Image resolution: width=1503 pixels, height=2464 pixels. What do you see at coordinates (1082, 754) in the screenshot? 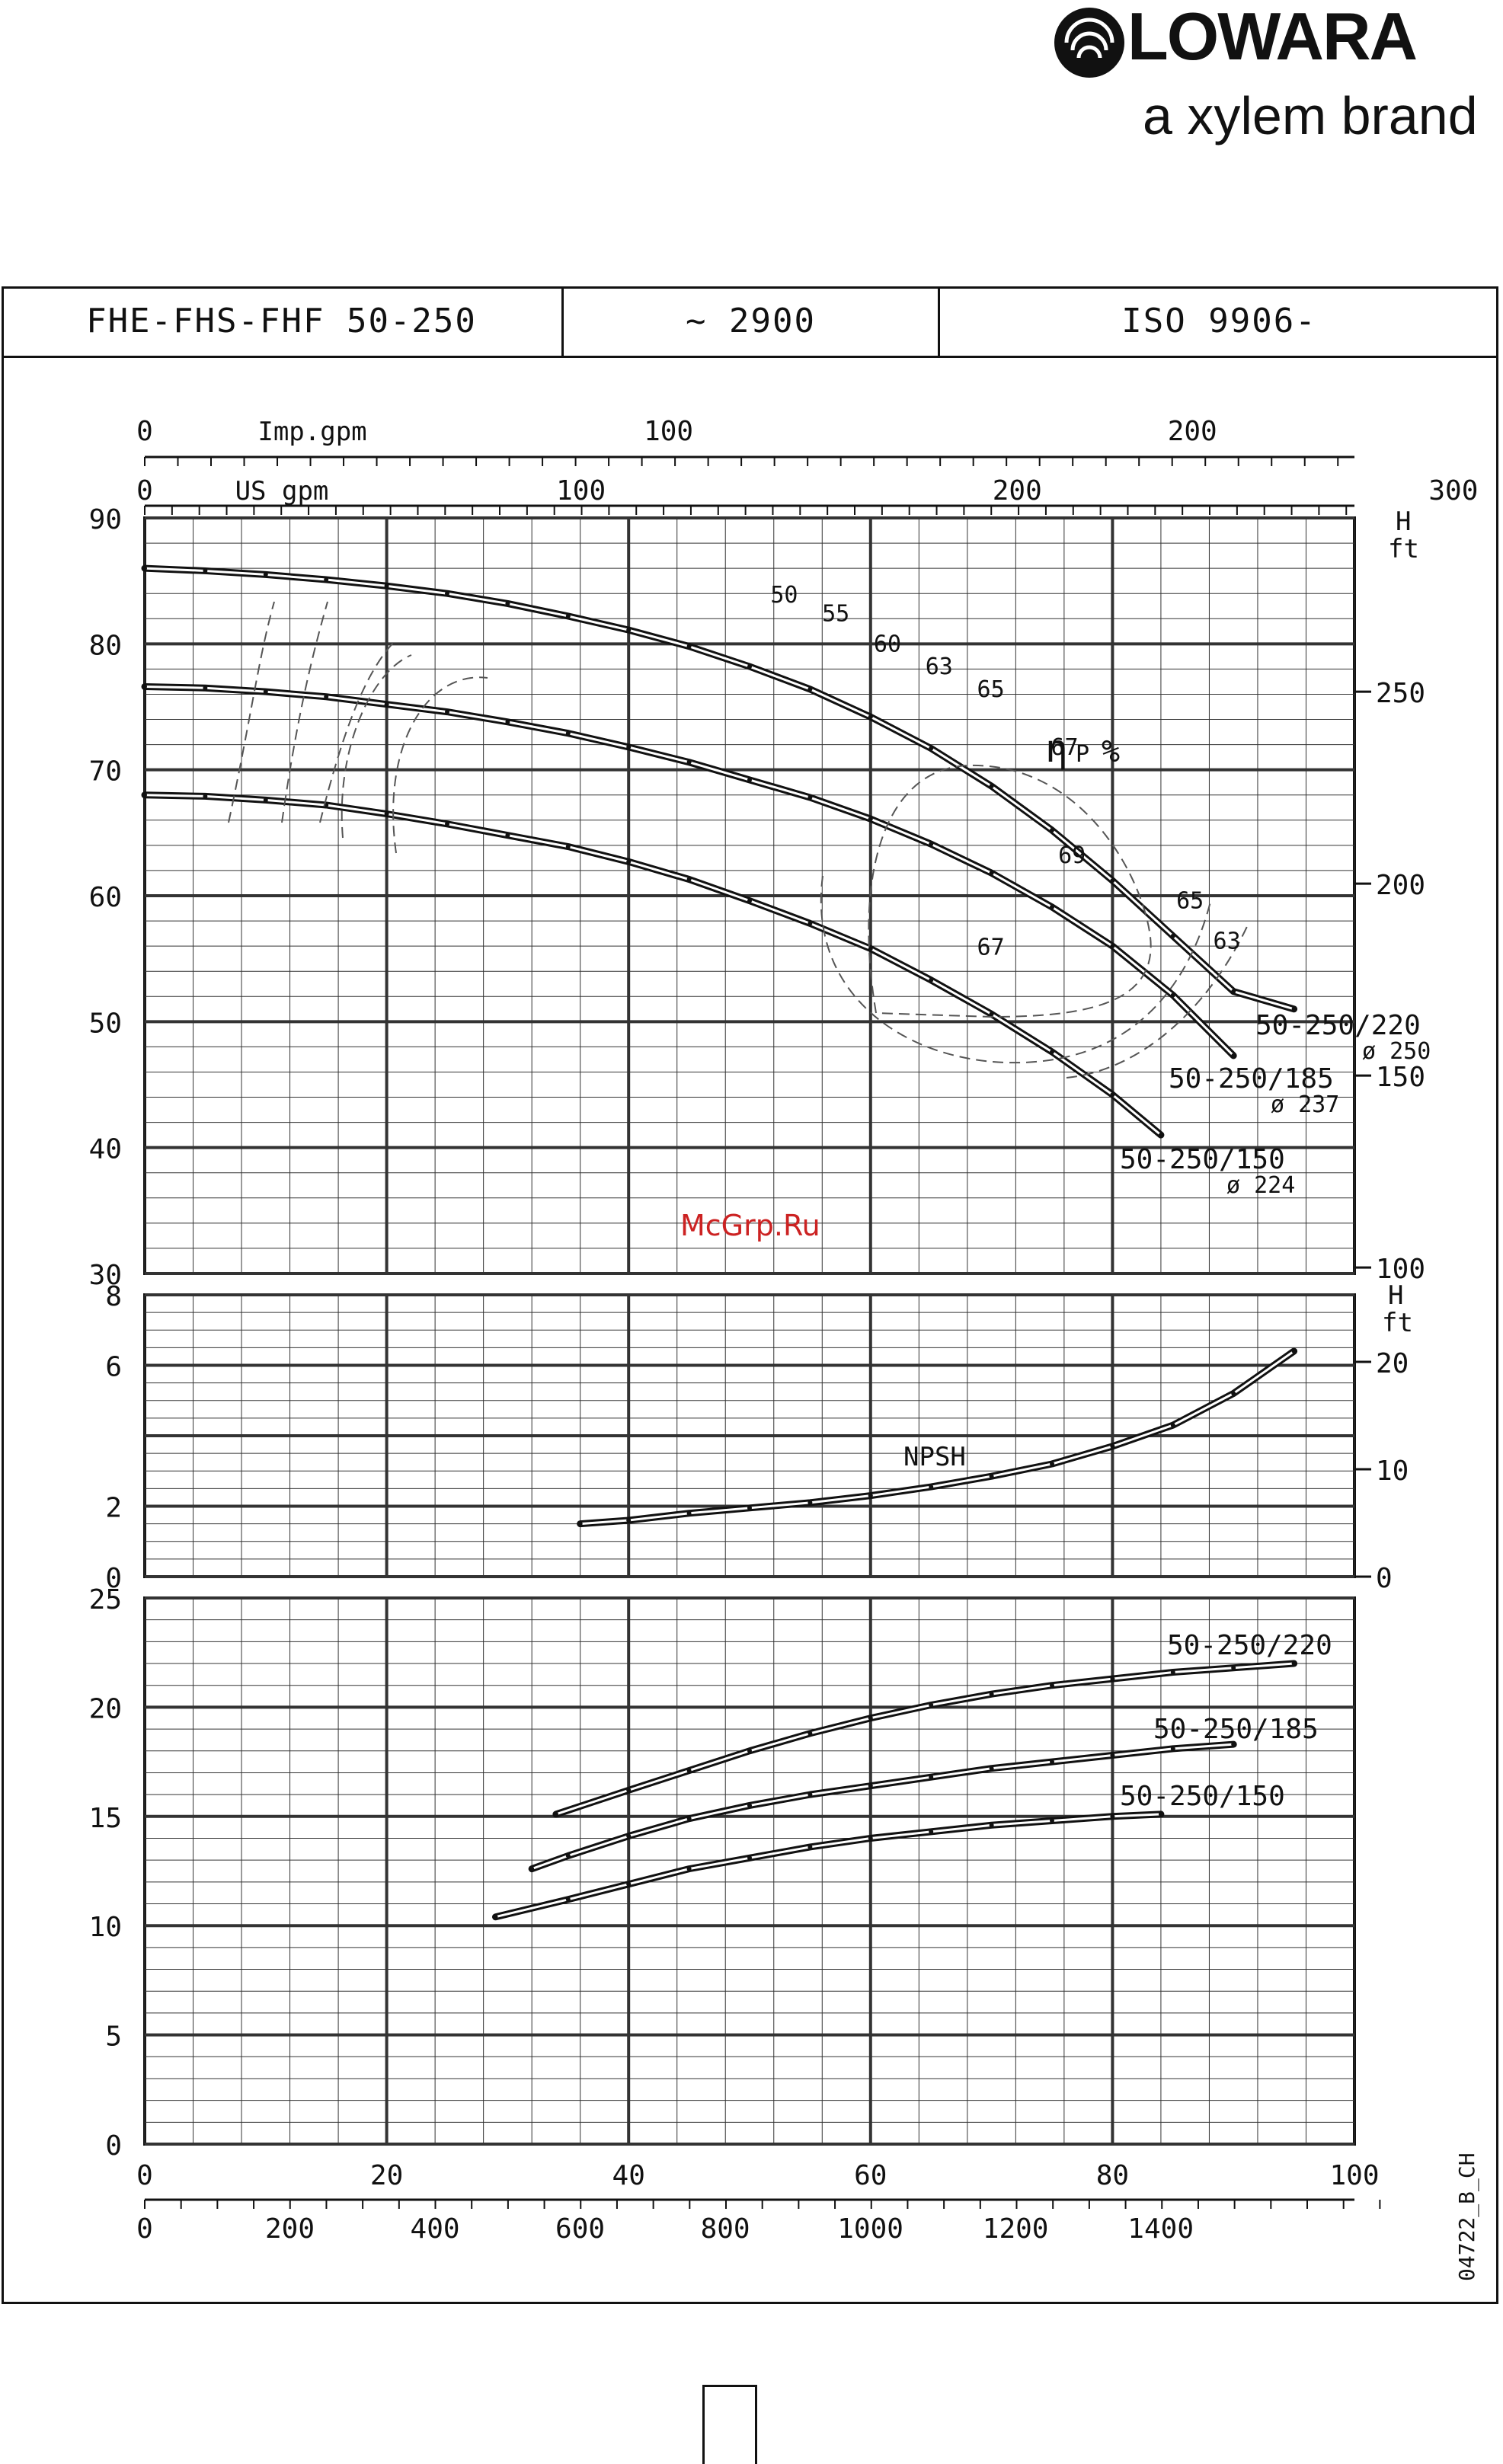
I see `eta-subscript: P` at bounding box center [1082, 754].